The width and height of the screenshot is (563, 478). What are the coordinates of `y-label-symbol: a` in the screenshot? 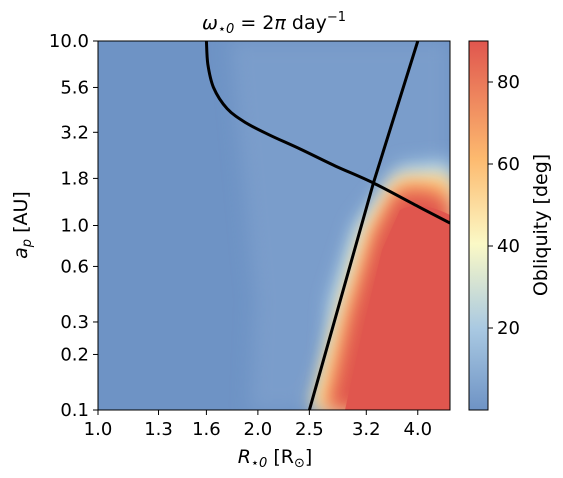 It's located at (21, 253).